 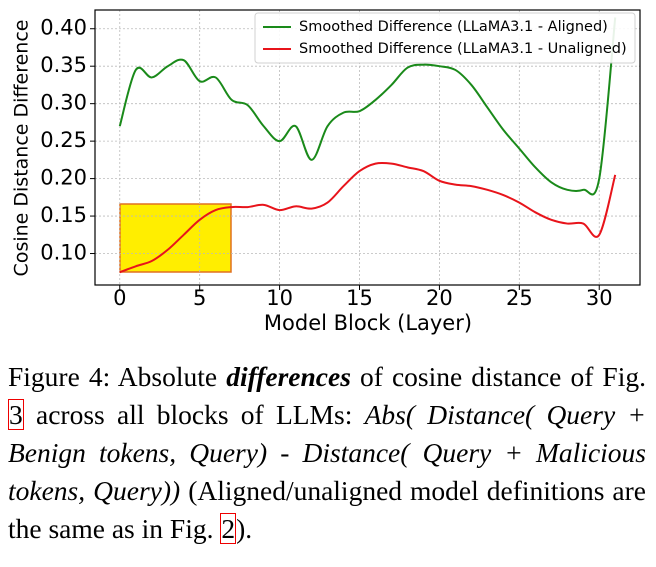 I want to click on figure-link: 2, so click(x=228, y=528).